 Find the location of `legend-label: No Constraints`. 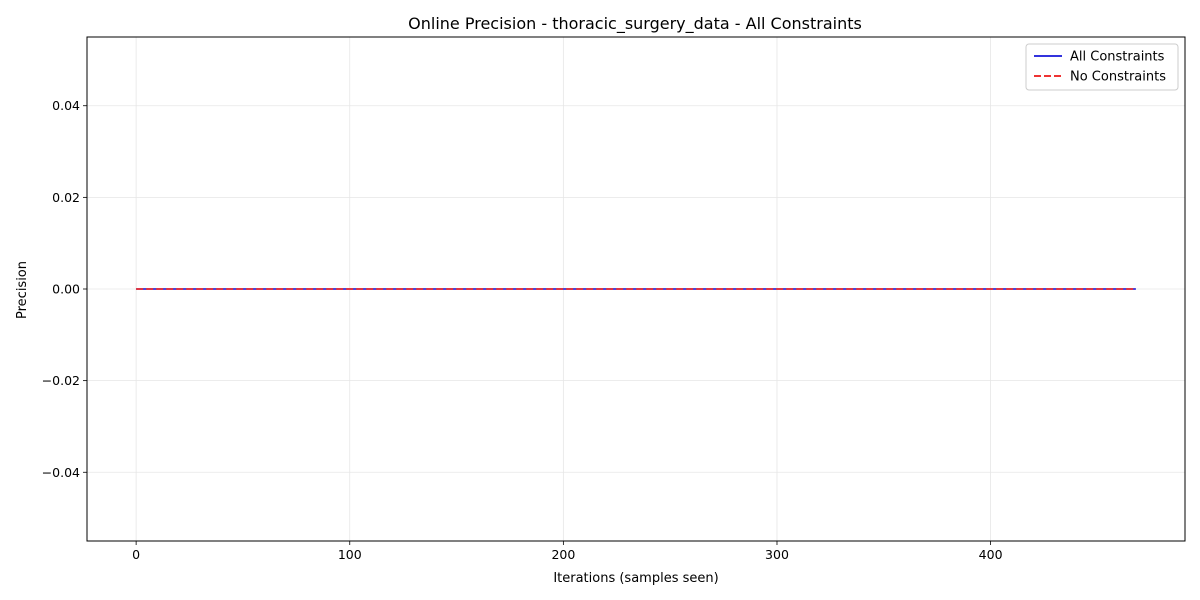

legend-label: No Constraints is located at coordinates (1118, 77).